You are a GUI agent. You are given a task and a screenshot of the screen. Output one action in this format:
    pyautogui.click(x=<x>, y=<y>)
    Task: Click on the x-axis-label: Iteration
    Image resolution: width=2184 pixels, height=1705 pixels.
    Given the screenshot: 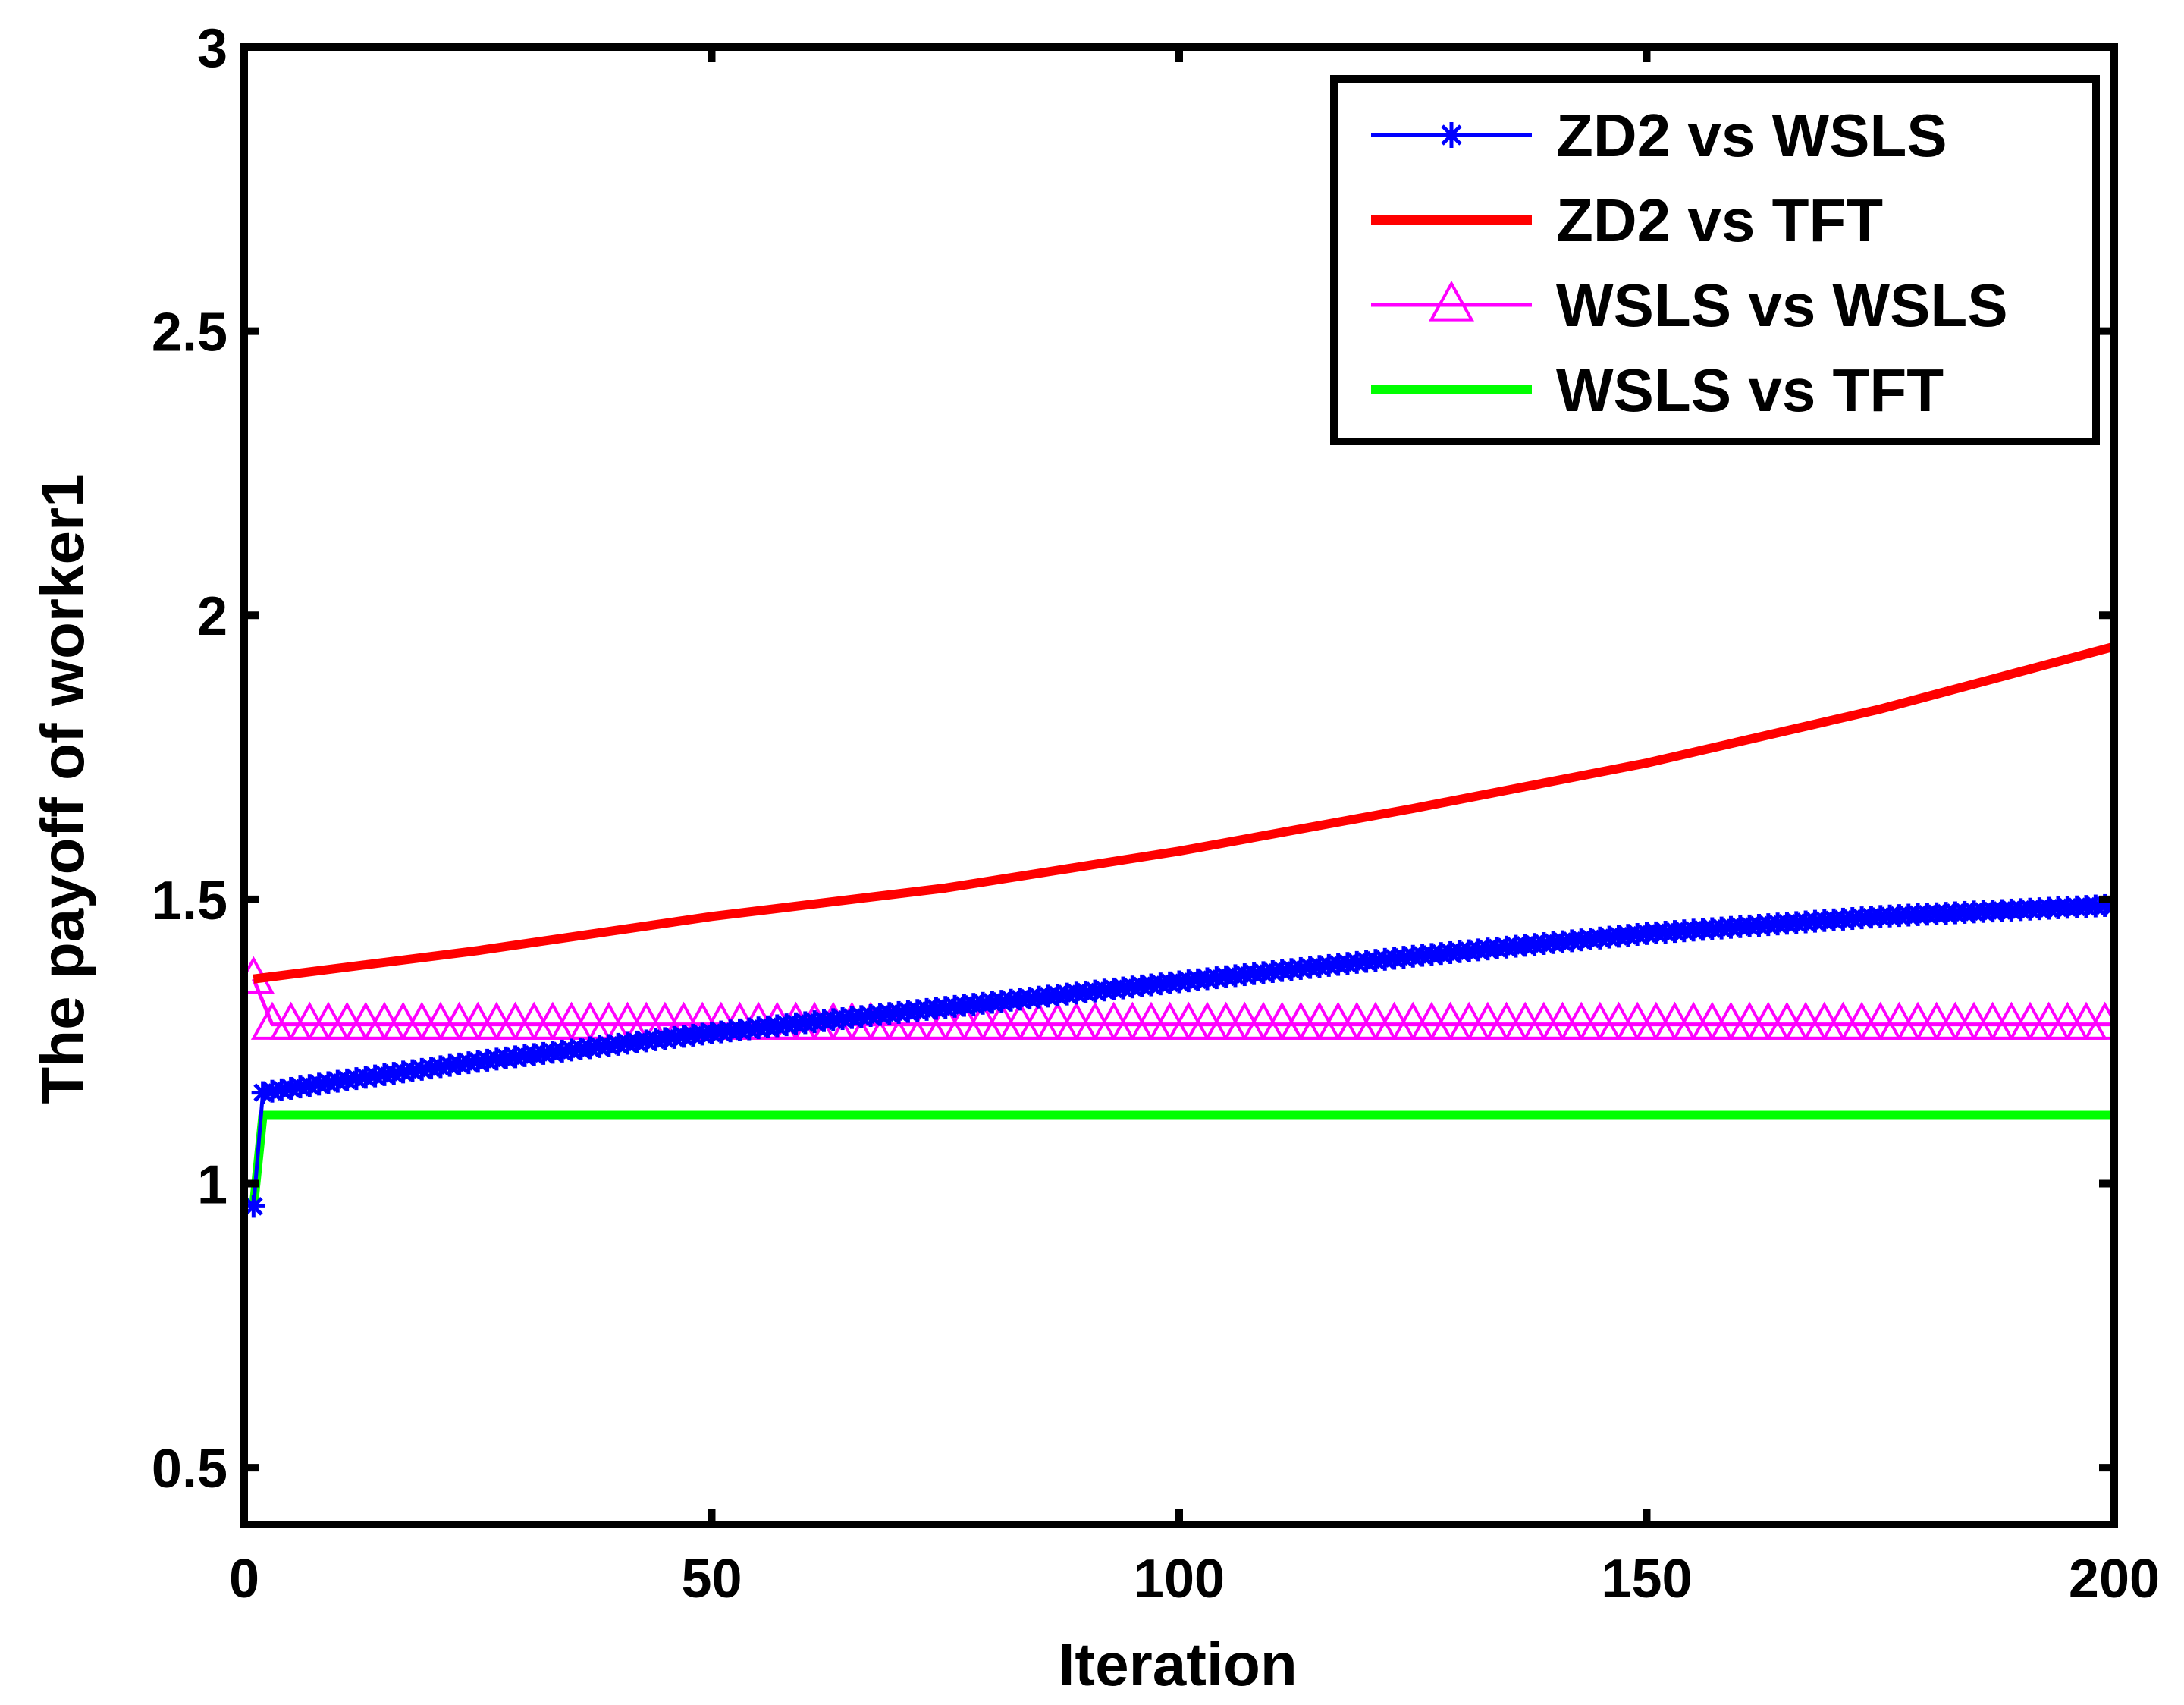 What is the action you would take?
    pyautogui.click(x=1178, y=1664)
    